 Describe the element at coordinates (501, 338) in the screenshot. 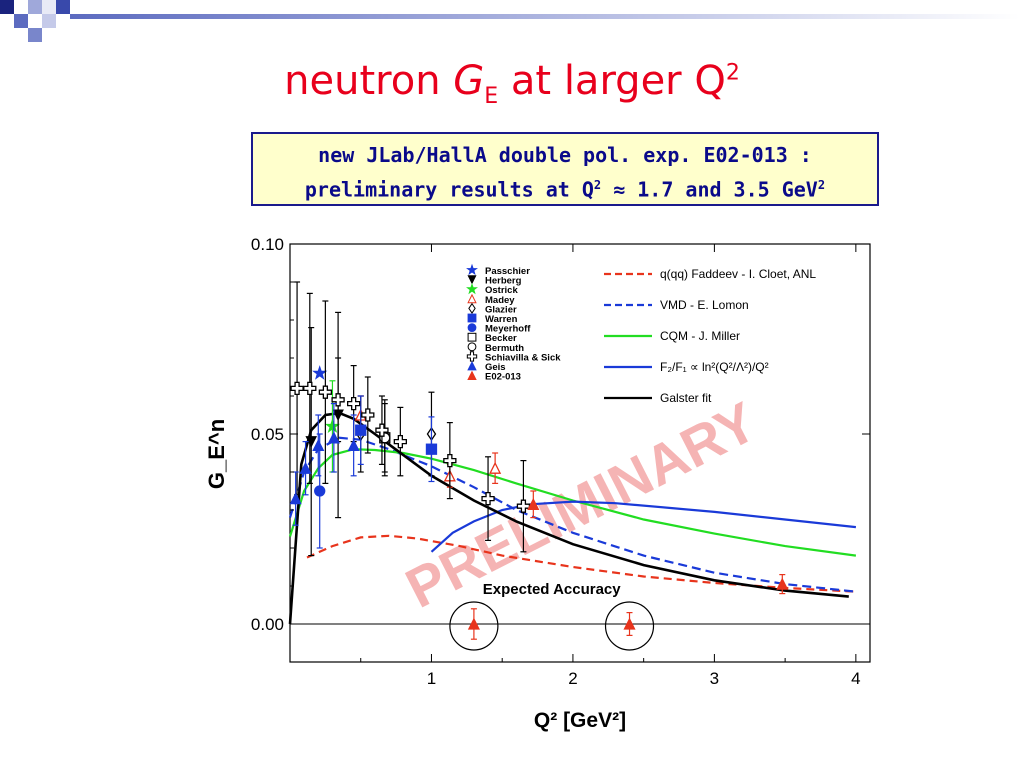

I see `legend-data-label: Becker` at that location.